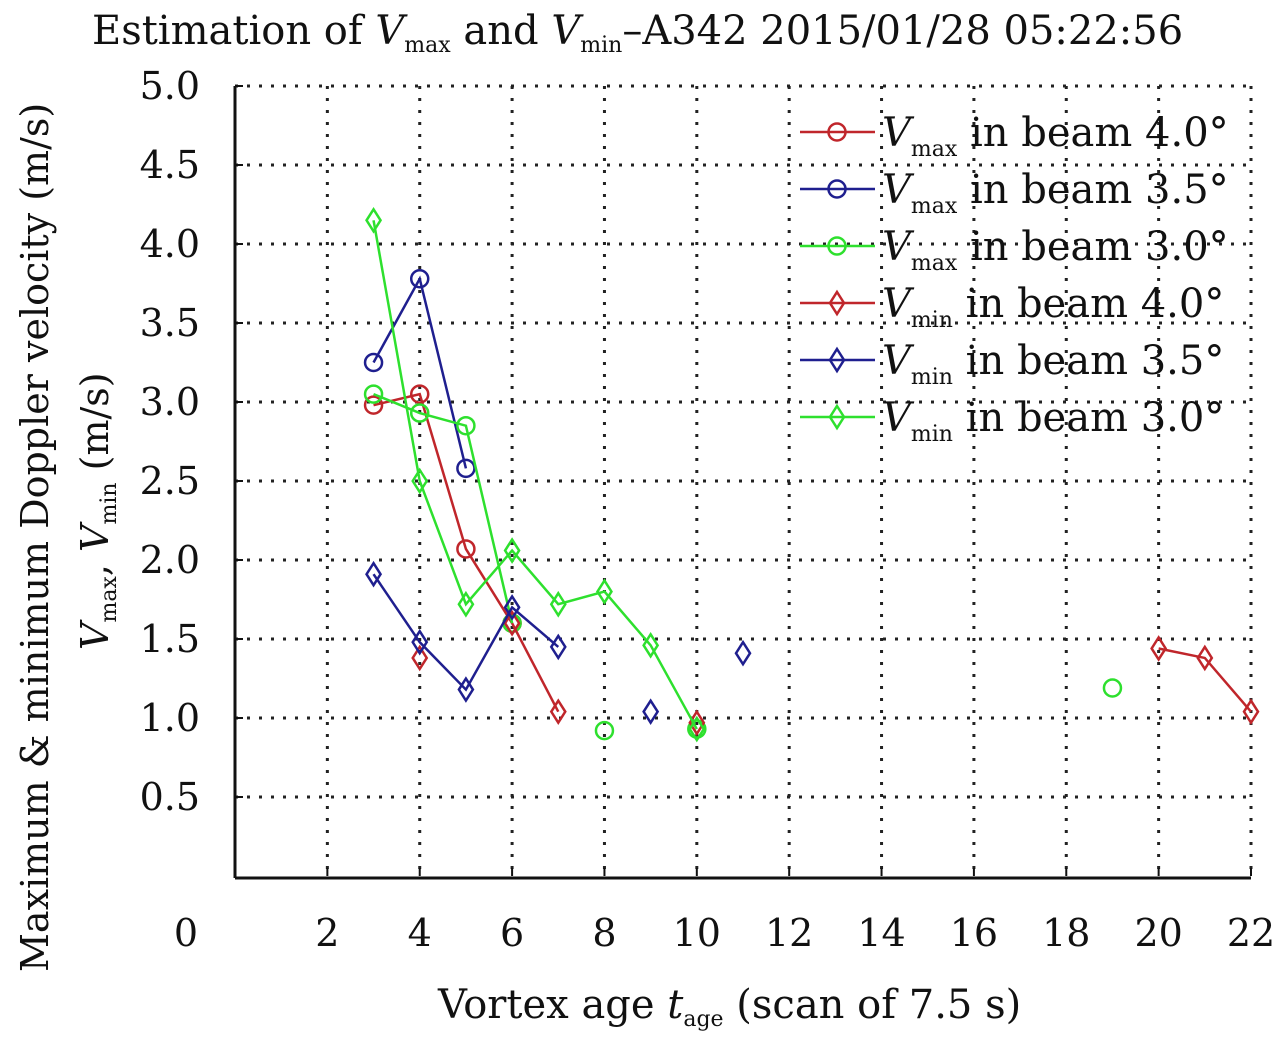  I want to click on legend-label: Vmax in beam 3.0°, so click(1055, 250).